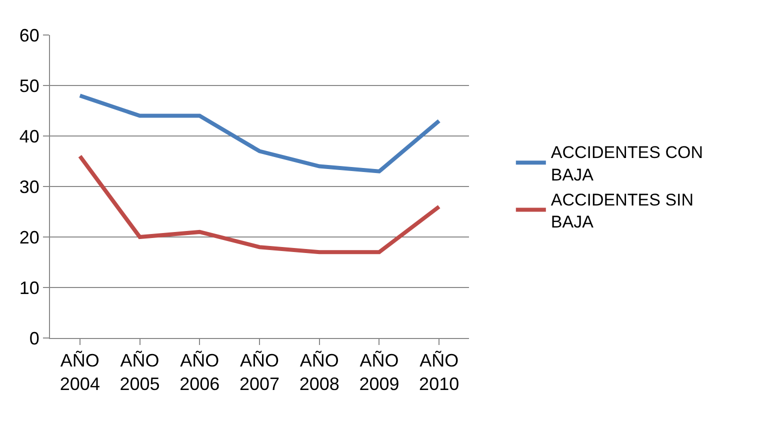  Describe the element at coordinates (259, 372) in the screenshot. I see `x-tick-label: AÑO 2007` at that location.